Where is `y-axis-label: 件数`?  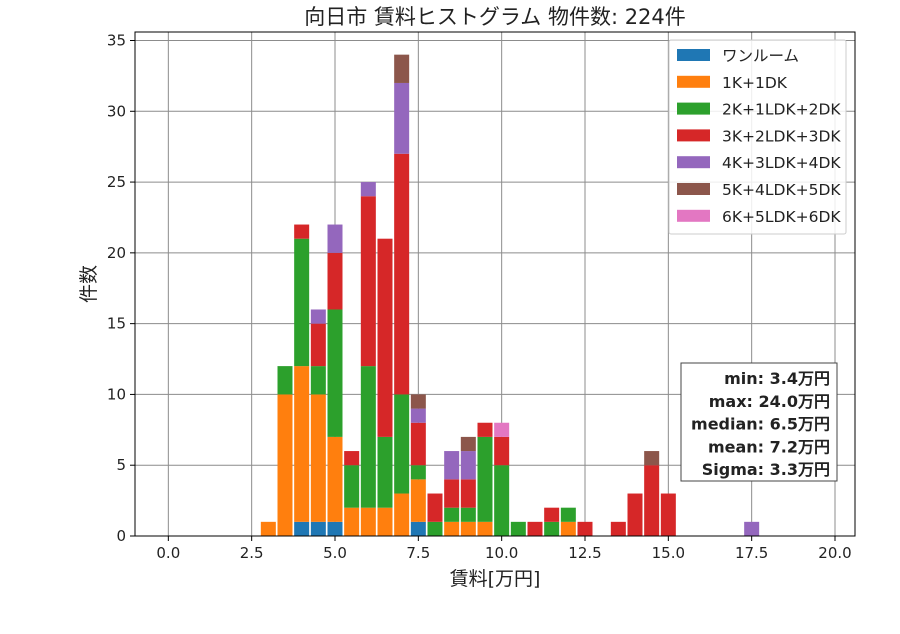
y-axis-label: 件数 is located at coordinates (89, 284).